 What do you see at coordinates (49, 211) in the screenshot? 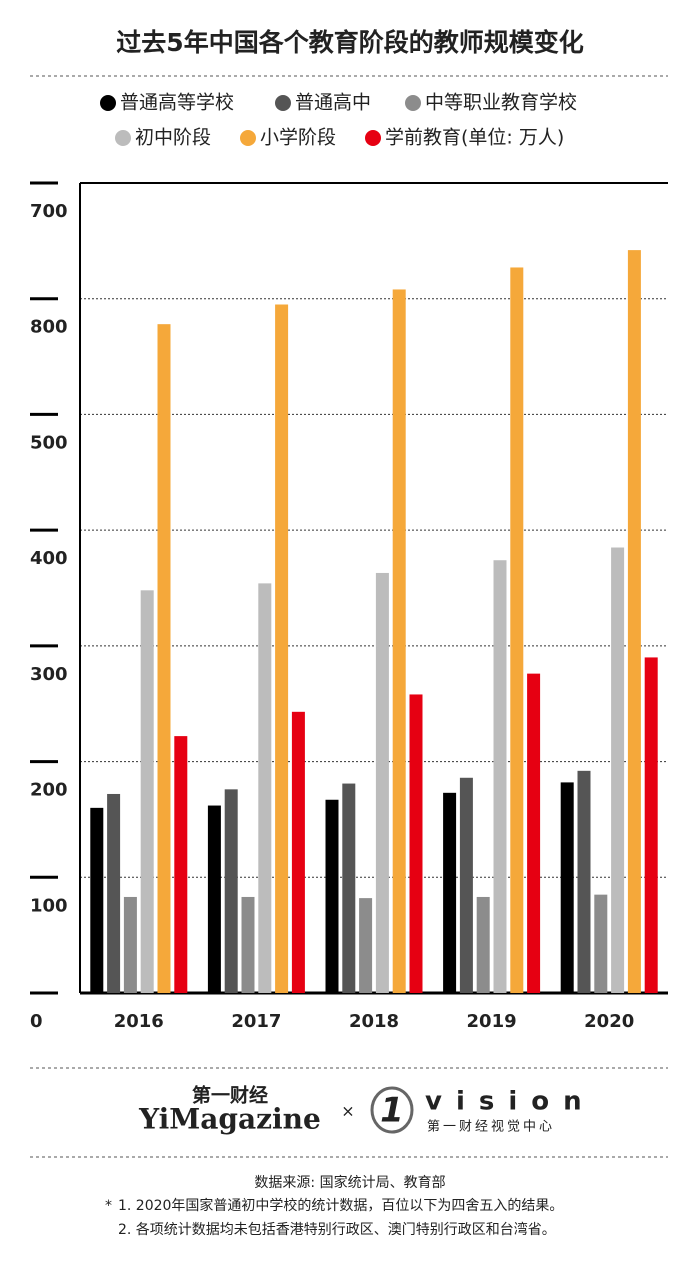
I see `y-tick-label: 700` at bounding box center [49, 211].